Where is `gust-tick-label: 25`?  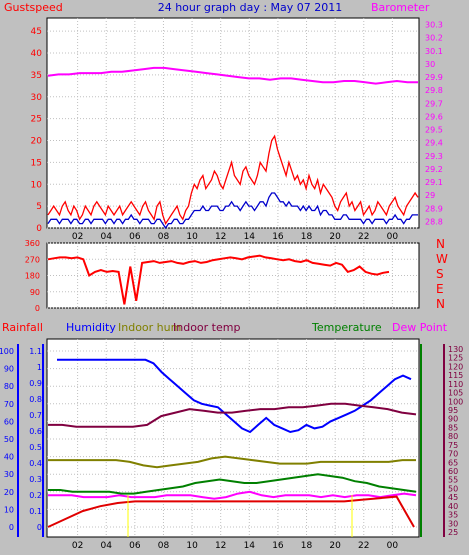
gust-tick-label: 25 is located at coordinates (36, 120).